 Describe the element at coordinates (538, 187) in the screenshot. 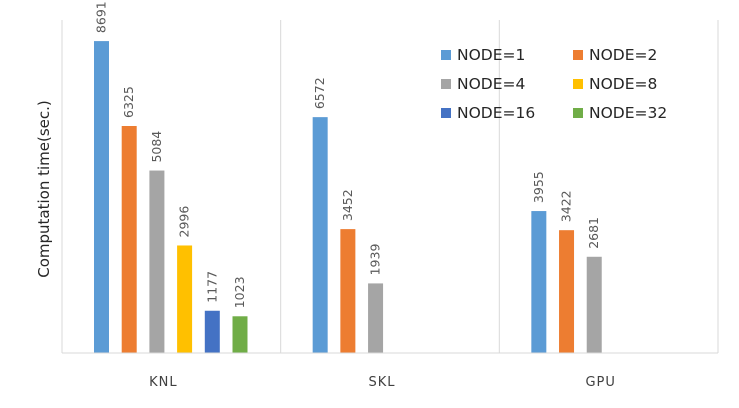

I see `data-label-gpu-series-1: 3955` at that location.